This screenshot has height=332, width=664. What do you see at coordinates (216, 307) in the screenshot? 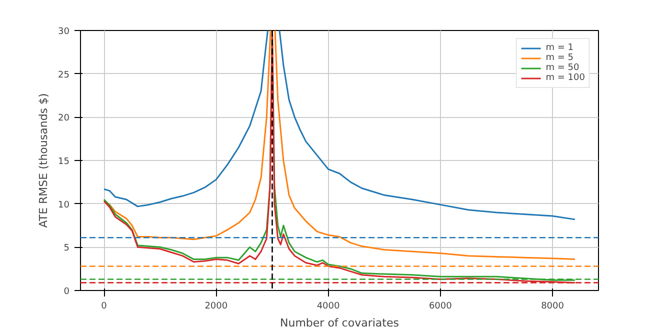
I see `x-tick-label: 2000` at bounding box center [216, 307].